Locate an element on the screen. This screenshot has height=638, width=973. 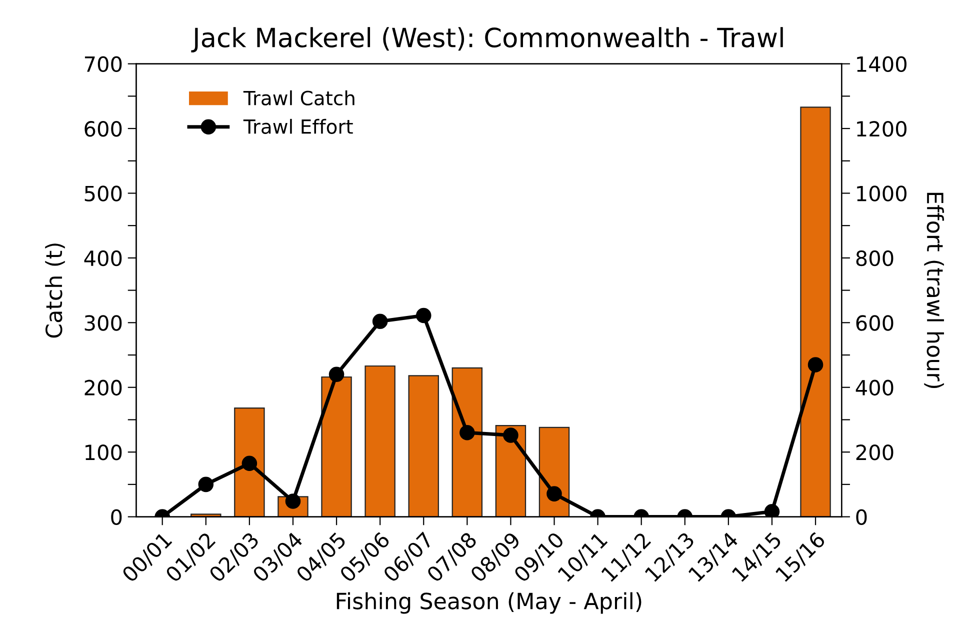
y-axis-title: Catch (t) is located at coordinates (55, 291).